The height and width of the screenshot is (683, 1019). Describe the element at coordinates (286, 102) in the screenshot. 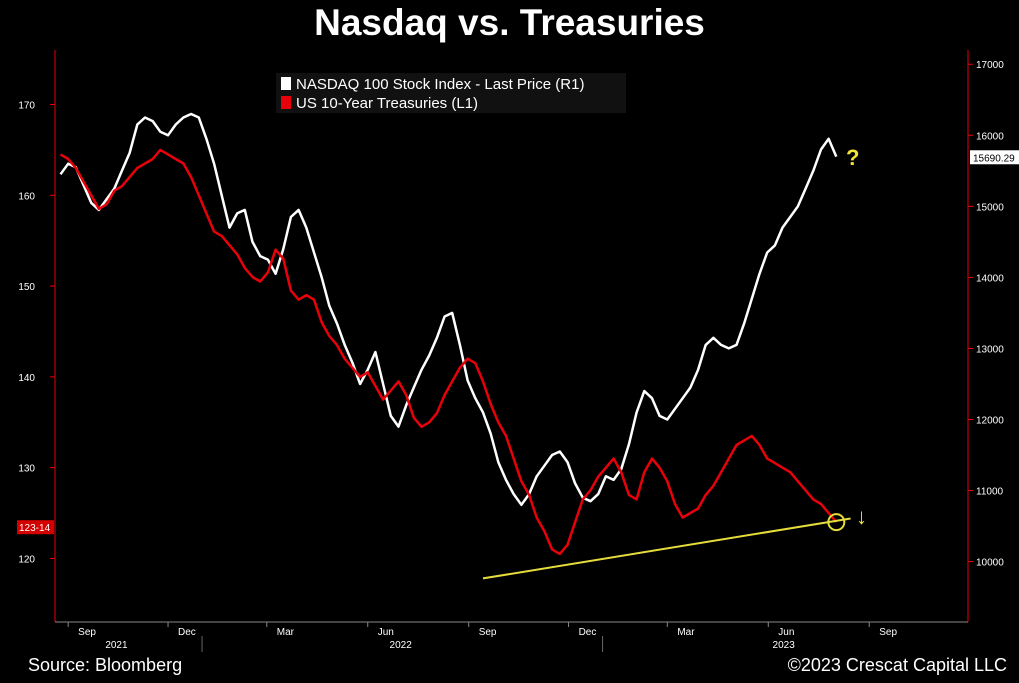

I see `legend-swatch-treasuries` at that location.